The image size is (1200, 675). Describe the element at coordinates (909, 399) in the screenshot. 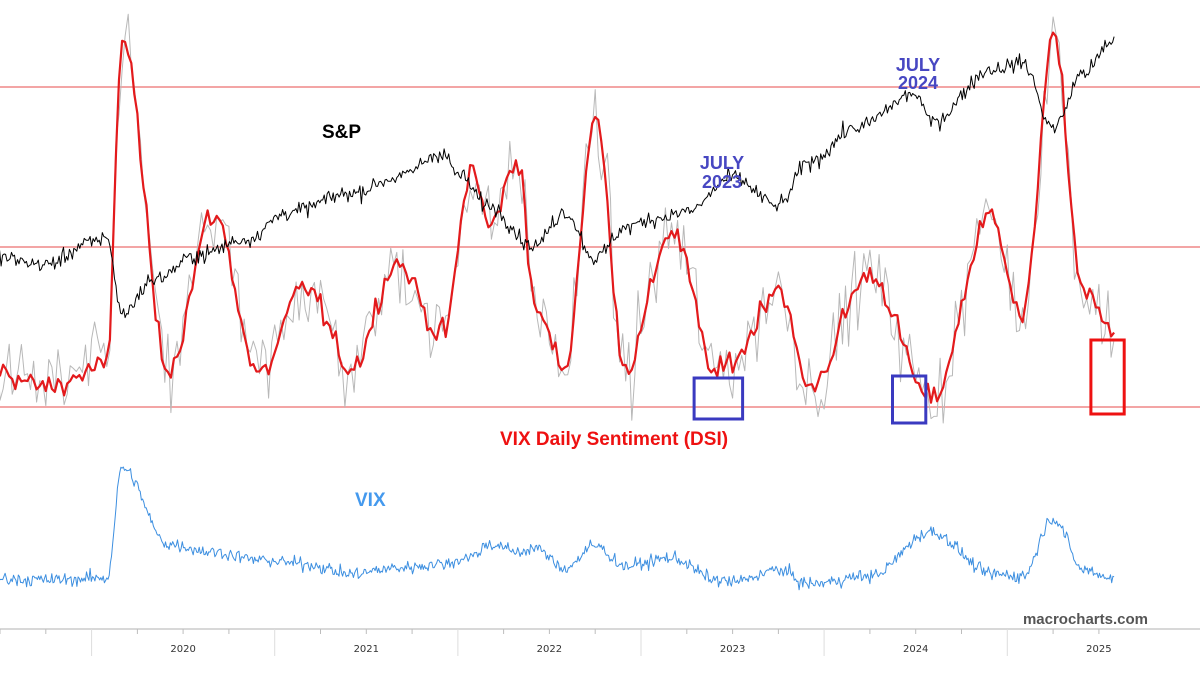

I see `highlight-box-july-2024` at that location.